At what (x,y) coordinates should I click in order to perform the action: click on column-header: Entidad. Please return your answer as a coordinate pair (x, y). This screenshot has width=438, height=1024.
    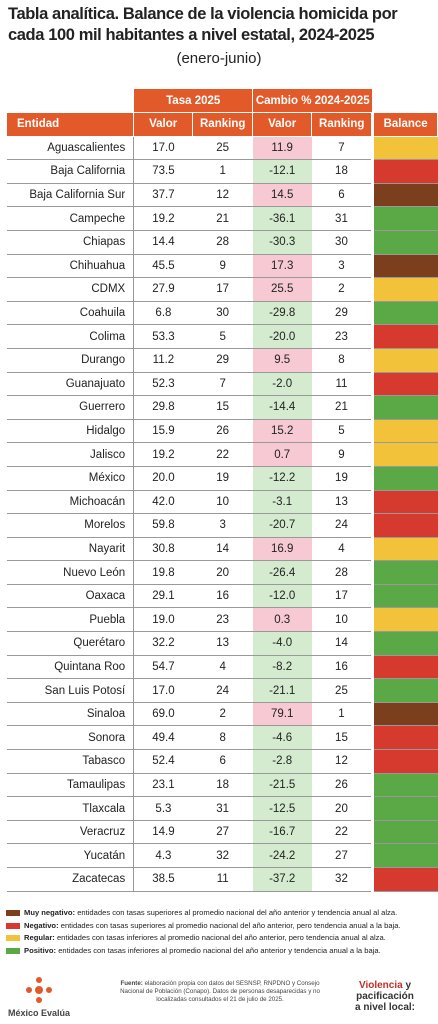
    Looking at the image, I should click on (70, 124).